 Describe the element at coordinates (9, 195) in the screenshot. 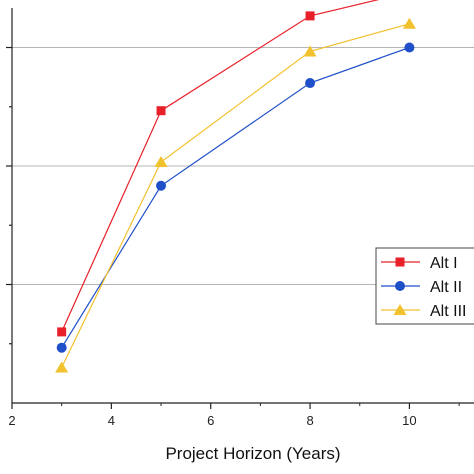

I see `y-ticks` at that location.